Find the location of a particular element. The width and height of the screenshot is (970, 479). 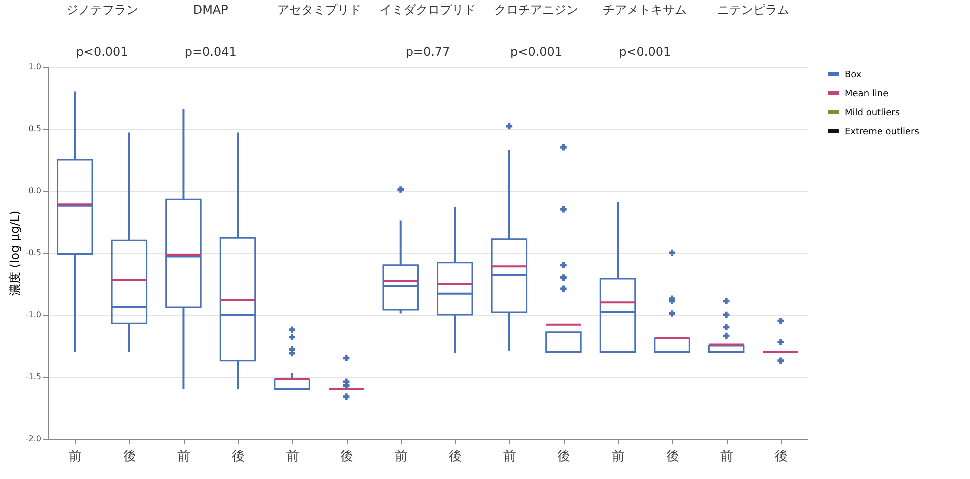

y-tick-label: -1.5 is located at coordinates (34, 377).